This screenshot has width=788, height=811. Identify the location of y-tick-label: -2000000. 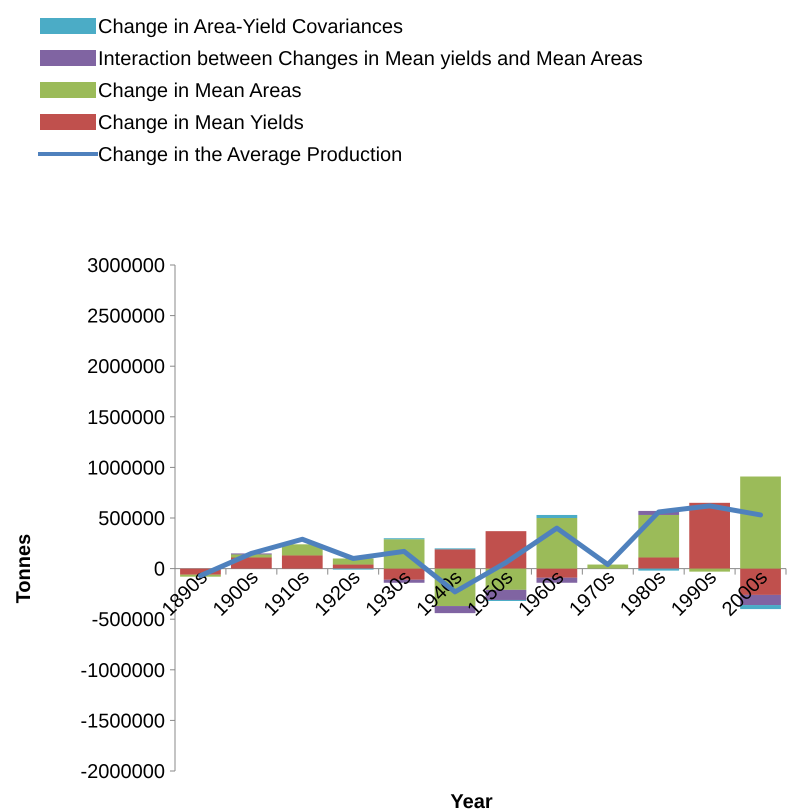
(122, 772).